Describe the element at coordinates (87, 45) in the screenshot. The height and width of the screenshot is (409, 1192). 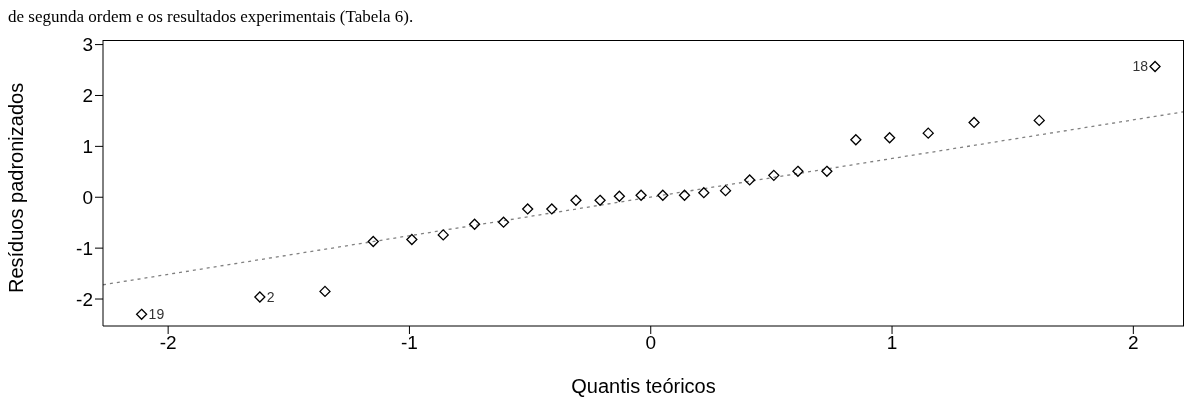
I see `y-tick-label: 3` at that location.